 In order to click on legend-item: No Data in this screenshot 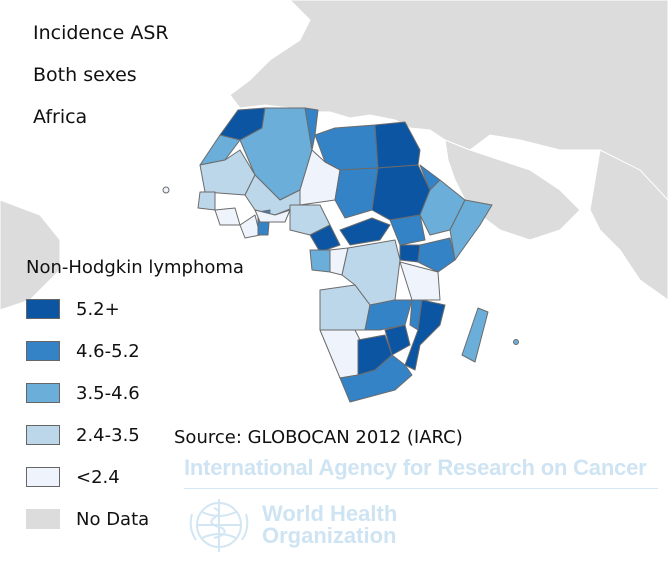, I will do `click(87, 519)`.